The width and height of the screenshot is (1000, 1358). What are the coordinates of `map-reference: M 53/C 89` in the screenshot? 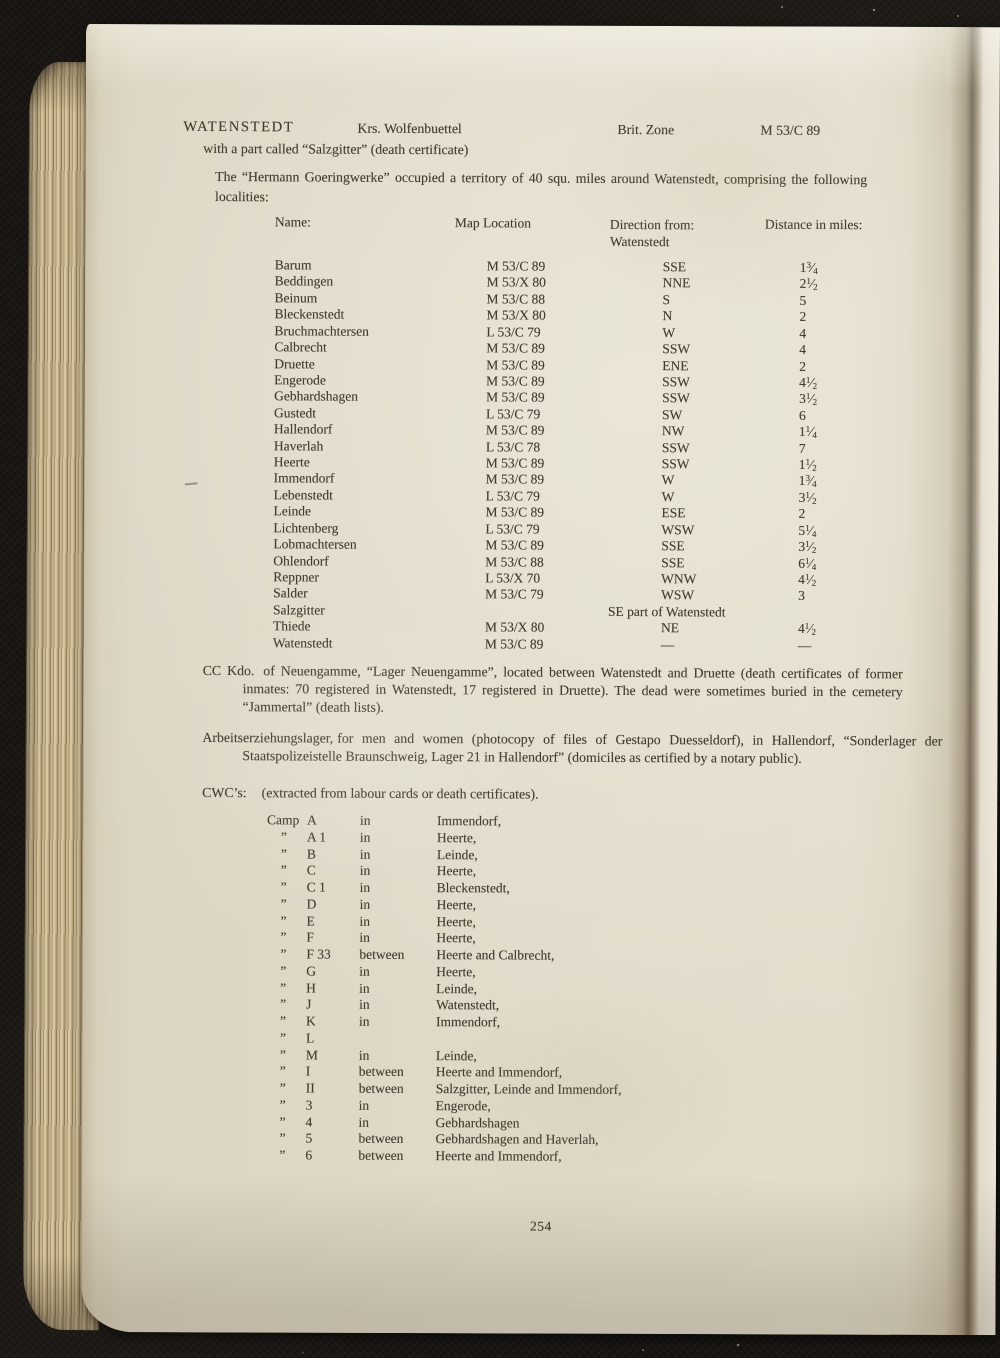 It's located at (790, 130).